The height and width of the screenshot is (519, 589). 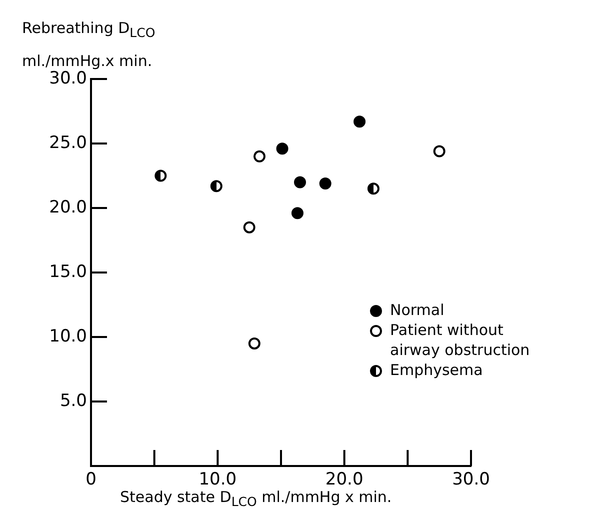 What do you see at coordinates (217, 480) in the screenshot?
I see `x-tick-label: 10.0` at bounding box center [217, 480].